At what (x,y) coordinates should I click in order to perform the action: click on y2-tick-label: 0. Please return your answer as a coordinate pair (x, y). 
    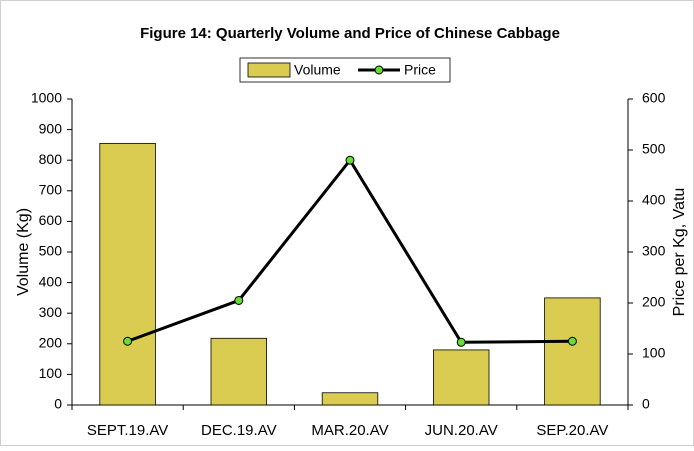
    Looking at the image, I should click on (646, 404).